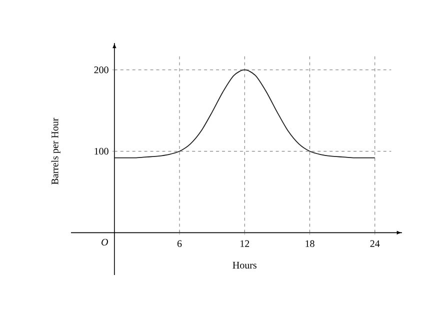  I want to click on y-axis-title: Barrels per Hour, so click(55, 151).